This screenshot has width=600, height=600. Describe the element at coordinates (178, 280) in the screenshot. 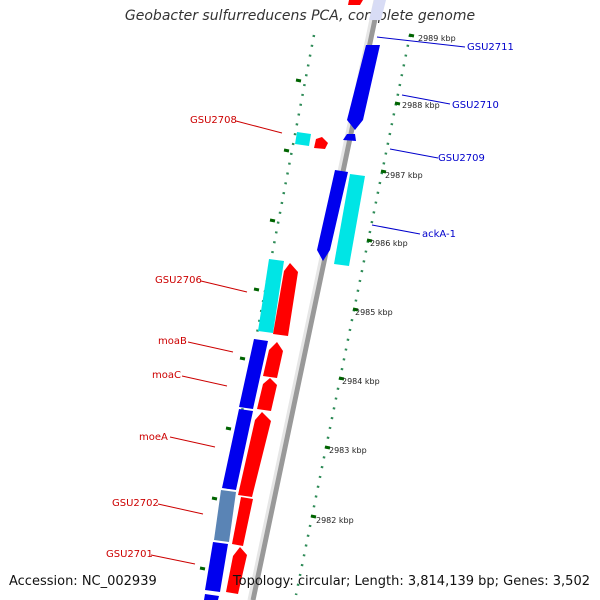

I see `gene-label-GSU2706: GSU2706` at that location.